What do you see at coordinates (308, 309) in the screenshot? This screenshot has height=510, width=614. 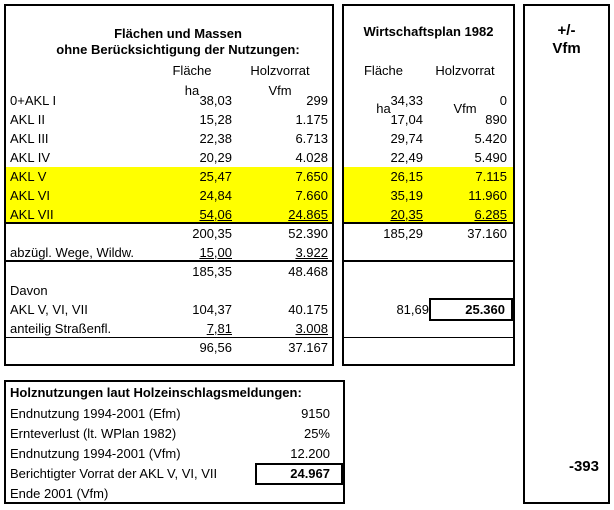 I see `cell-holzvorrat: 40.175` at bounding box center [308, 309].